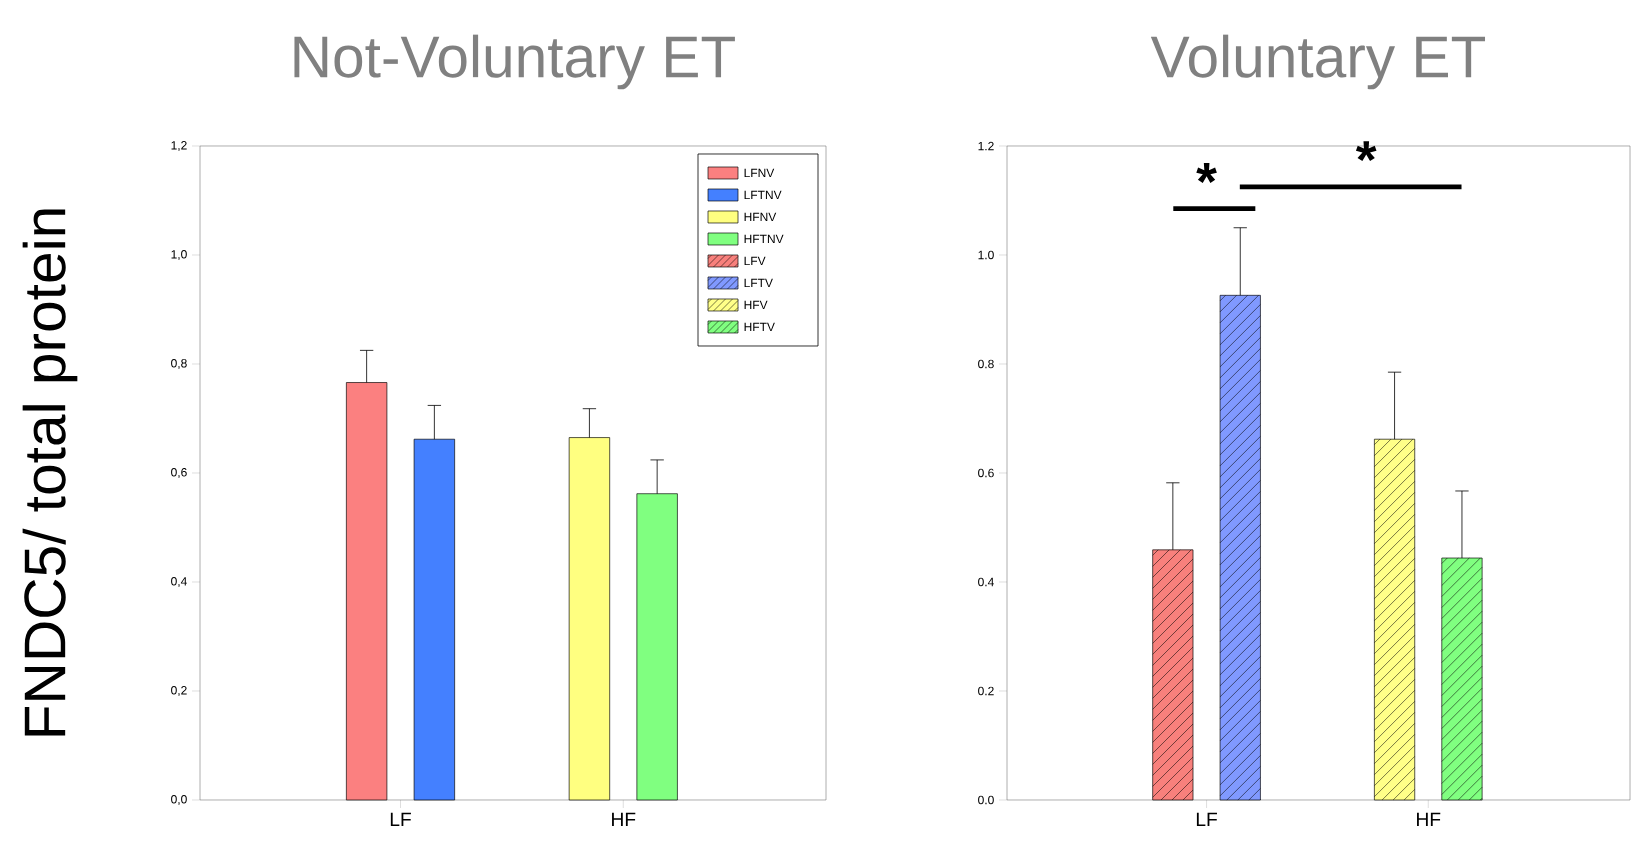  Describe the element at coordinates (179, 146) in the screenshot. I see `y-tick-label: 1,2` at that location.